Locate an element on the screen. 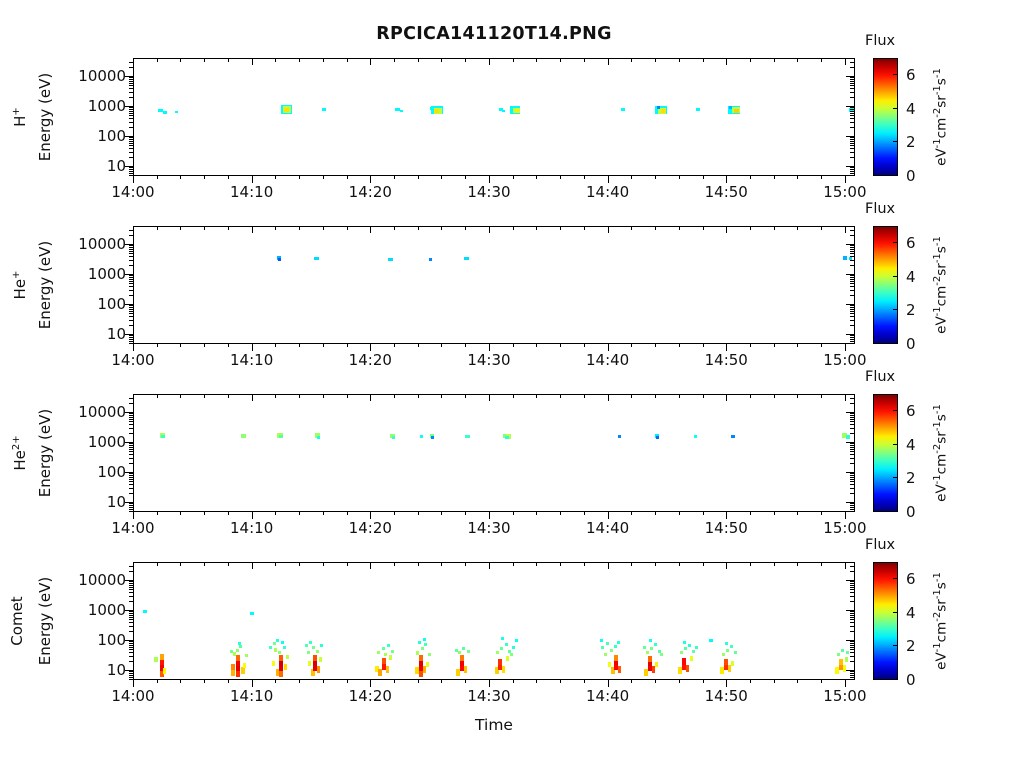 The height and width of the screenshot is (768, 1024). y-axis-title: Energy (eV) is located at coordinates (45, 285).